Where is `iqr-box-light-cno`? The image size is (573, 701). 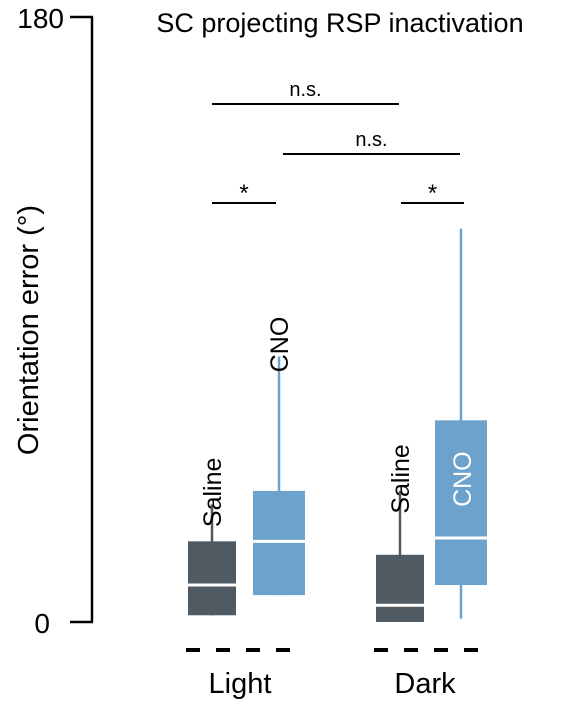
iqr-box-light-cno is located at coordinates (279, 543).